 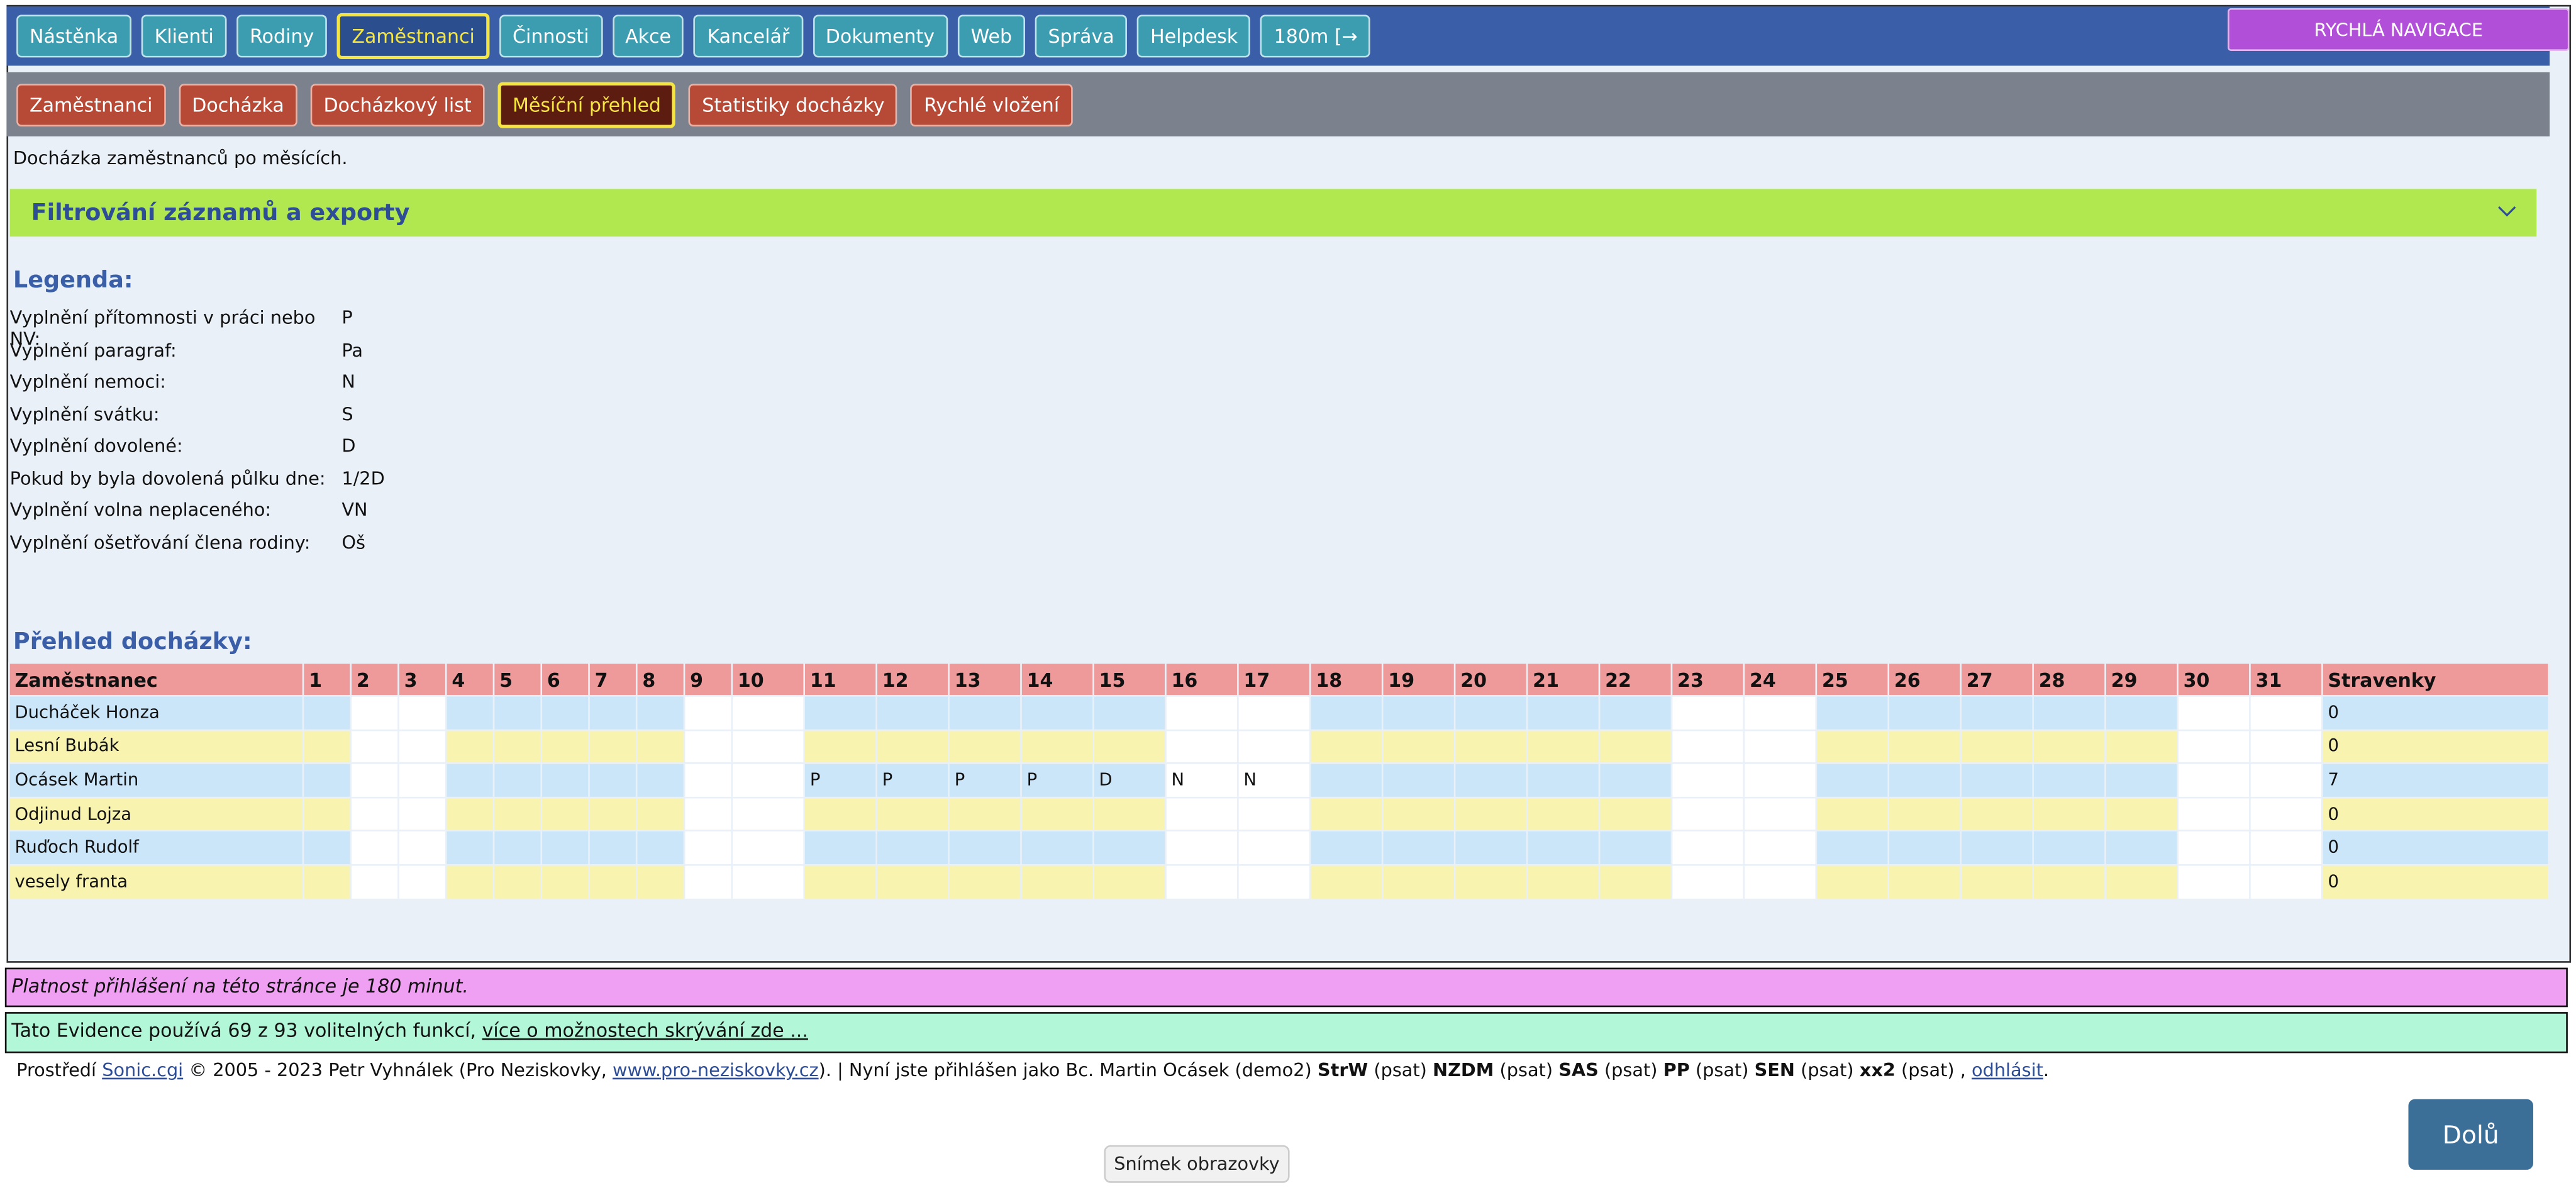 I want to click on down-button: Dolů, so click(x=2471, y=1134).